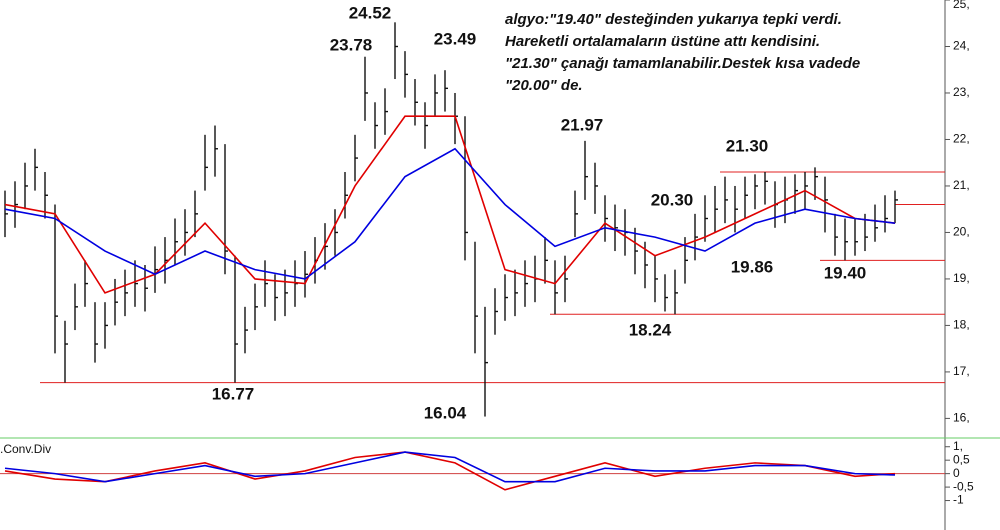 Image resolution: width=1000 pixels, height=530 pixels. Describe the element at coordinates (582, 124) in the screenshot. I see `price-annotation: 21.97` at that location.